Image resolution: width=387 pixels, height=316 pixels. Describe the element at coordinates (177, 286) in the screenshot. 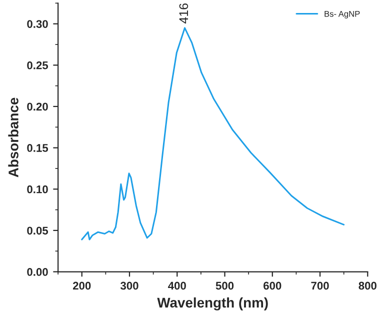

I see `x-tick-label: 400` at that location.